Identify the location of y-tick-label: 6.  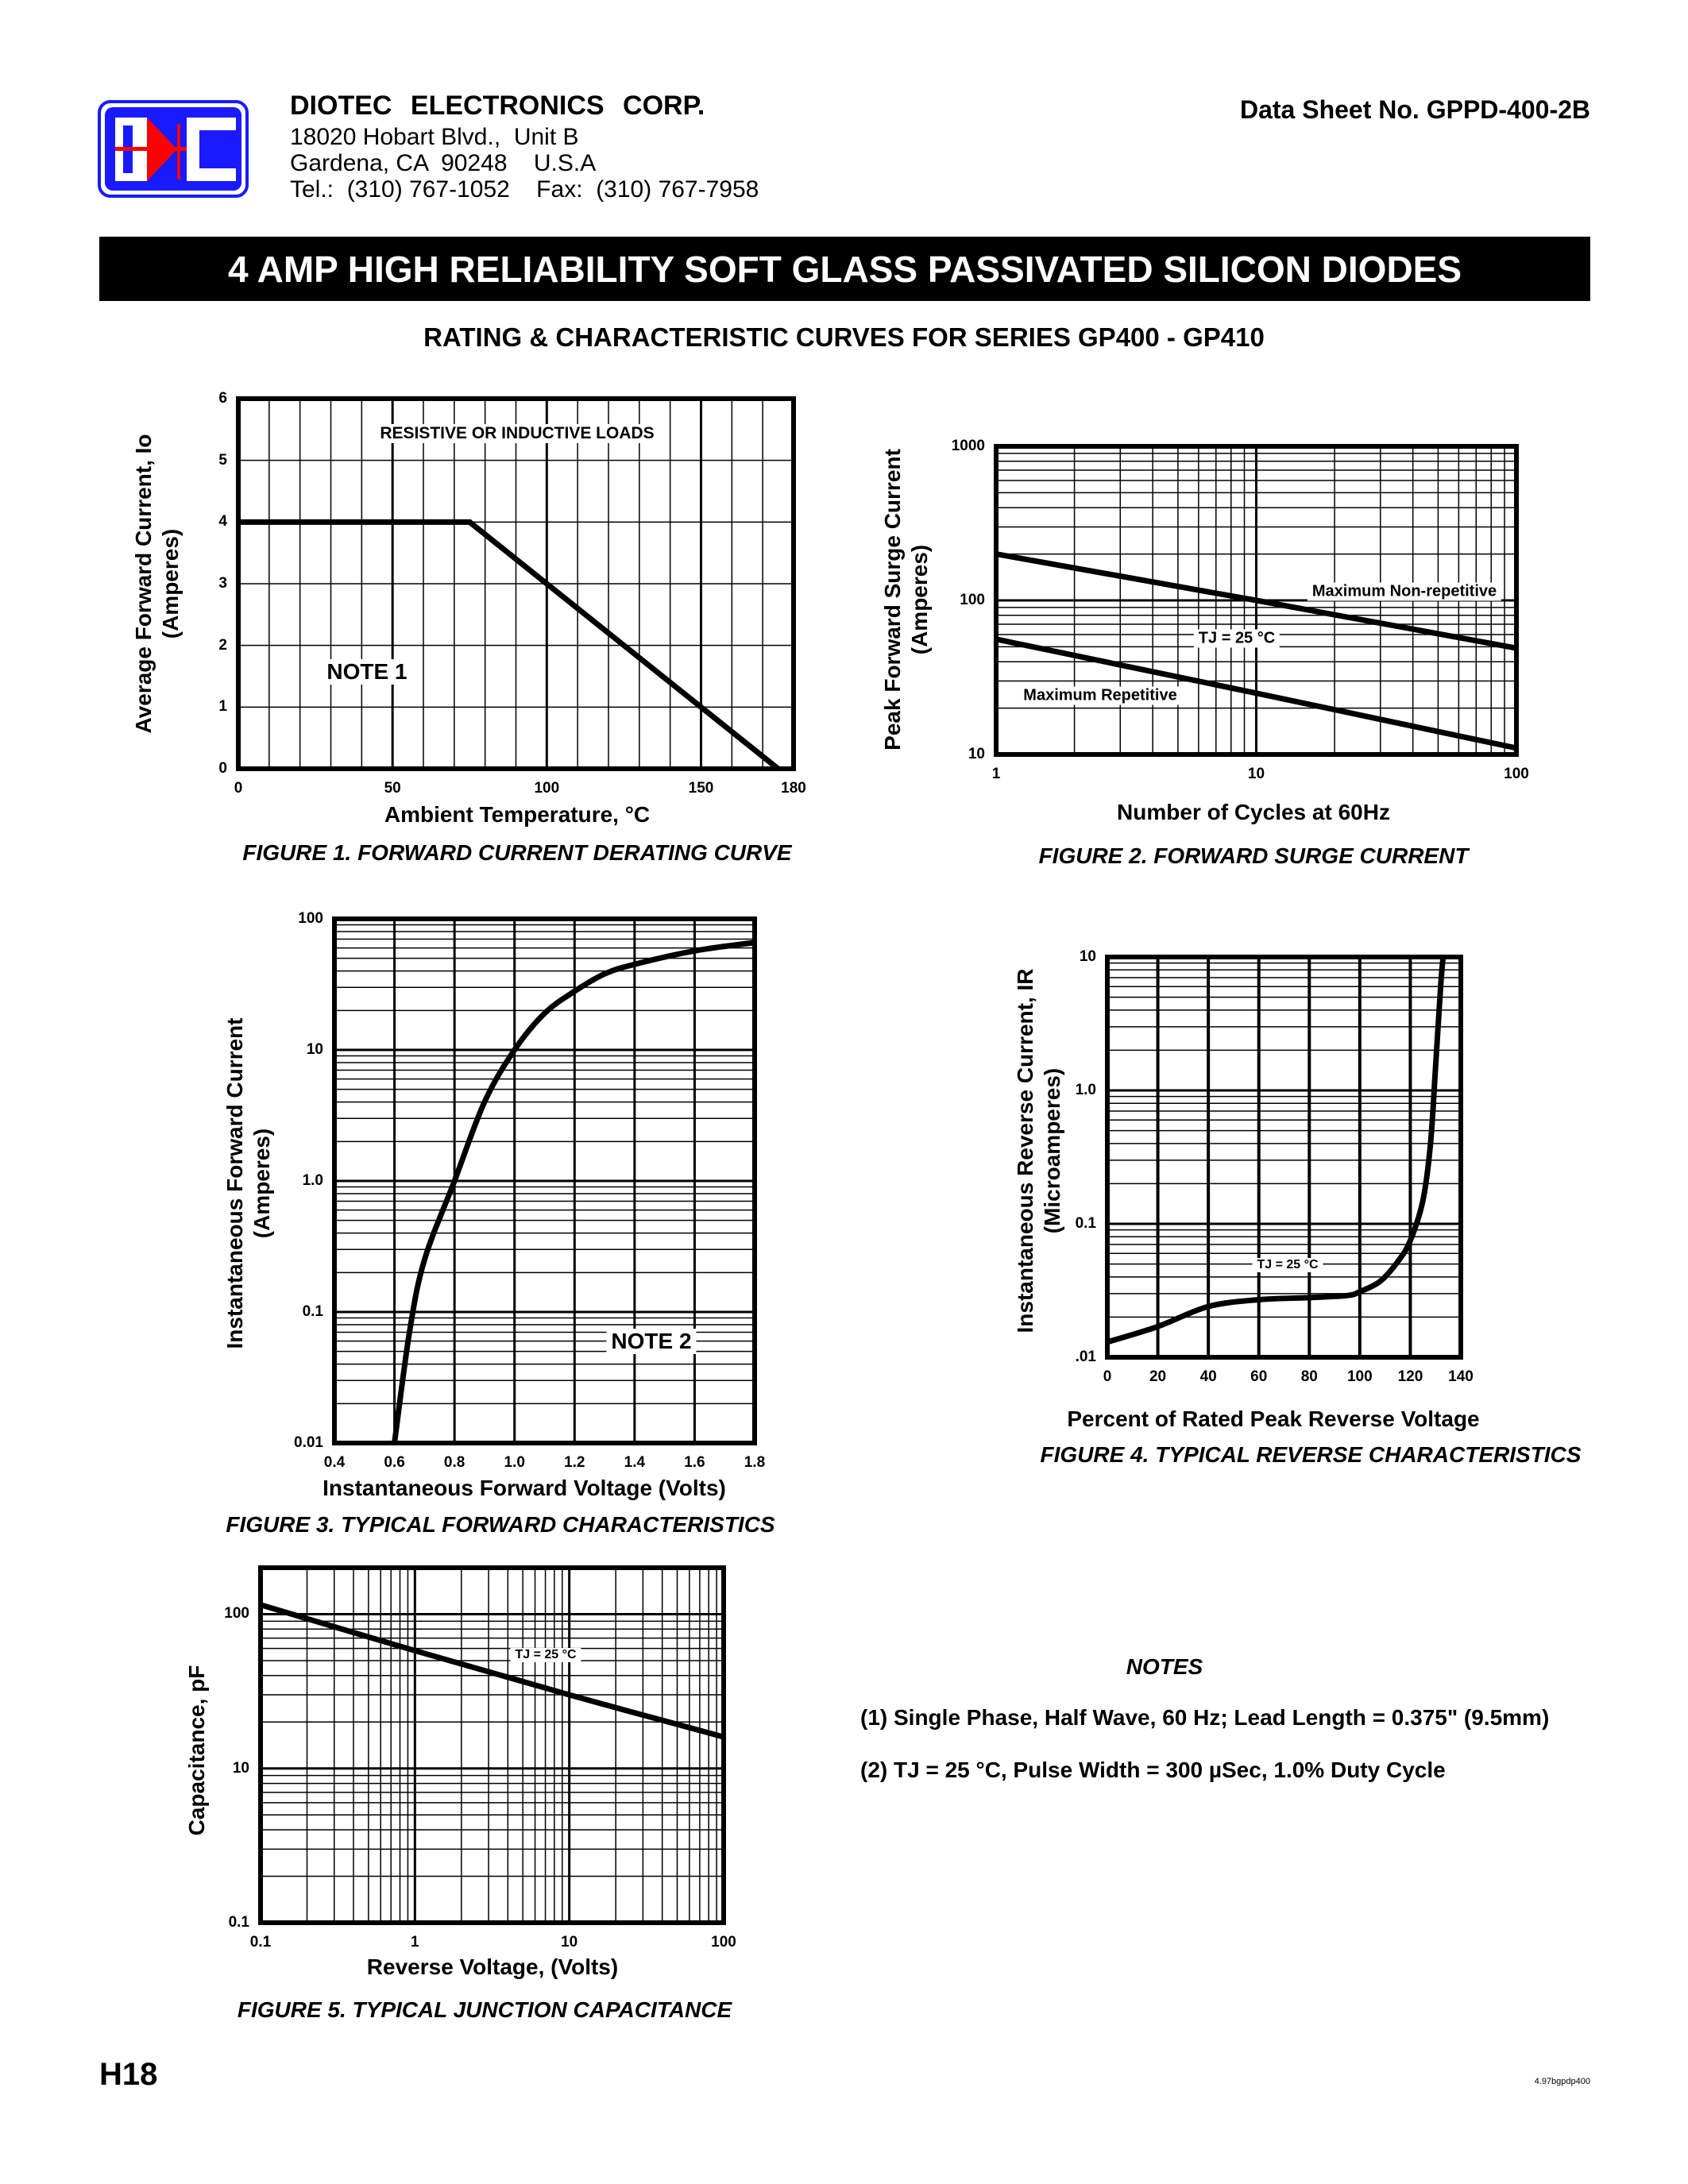
(223, 398).